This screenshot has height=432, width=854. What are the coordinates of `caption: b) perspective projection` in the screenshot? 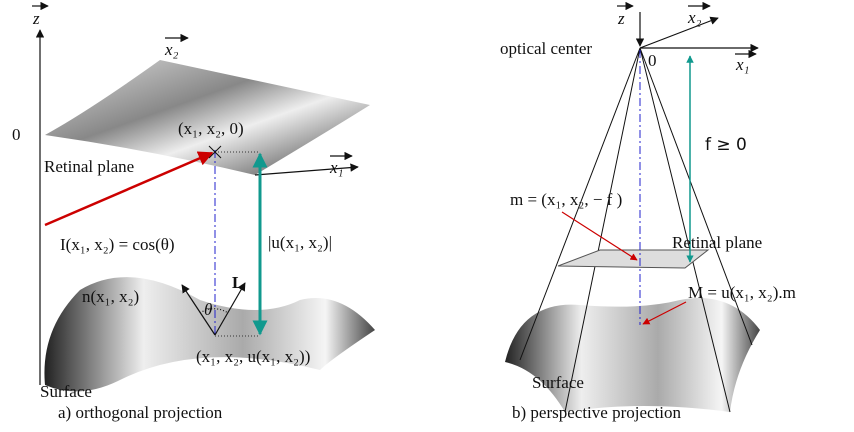 It's located at (596, 412).